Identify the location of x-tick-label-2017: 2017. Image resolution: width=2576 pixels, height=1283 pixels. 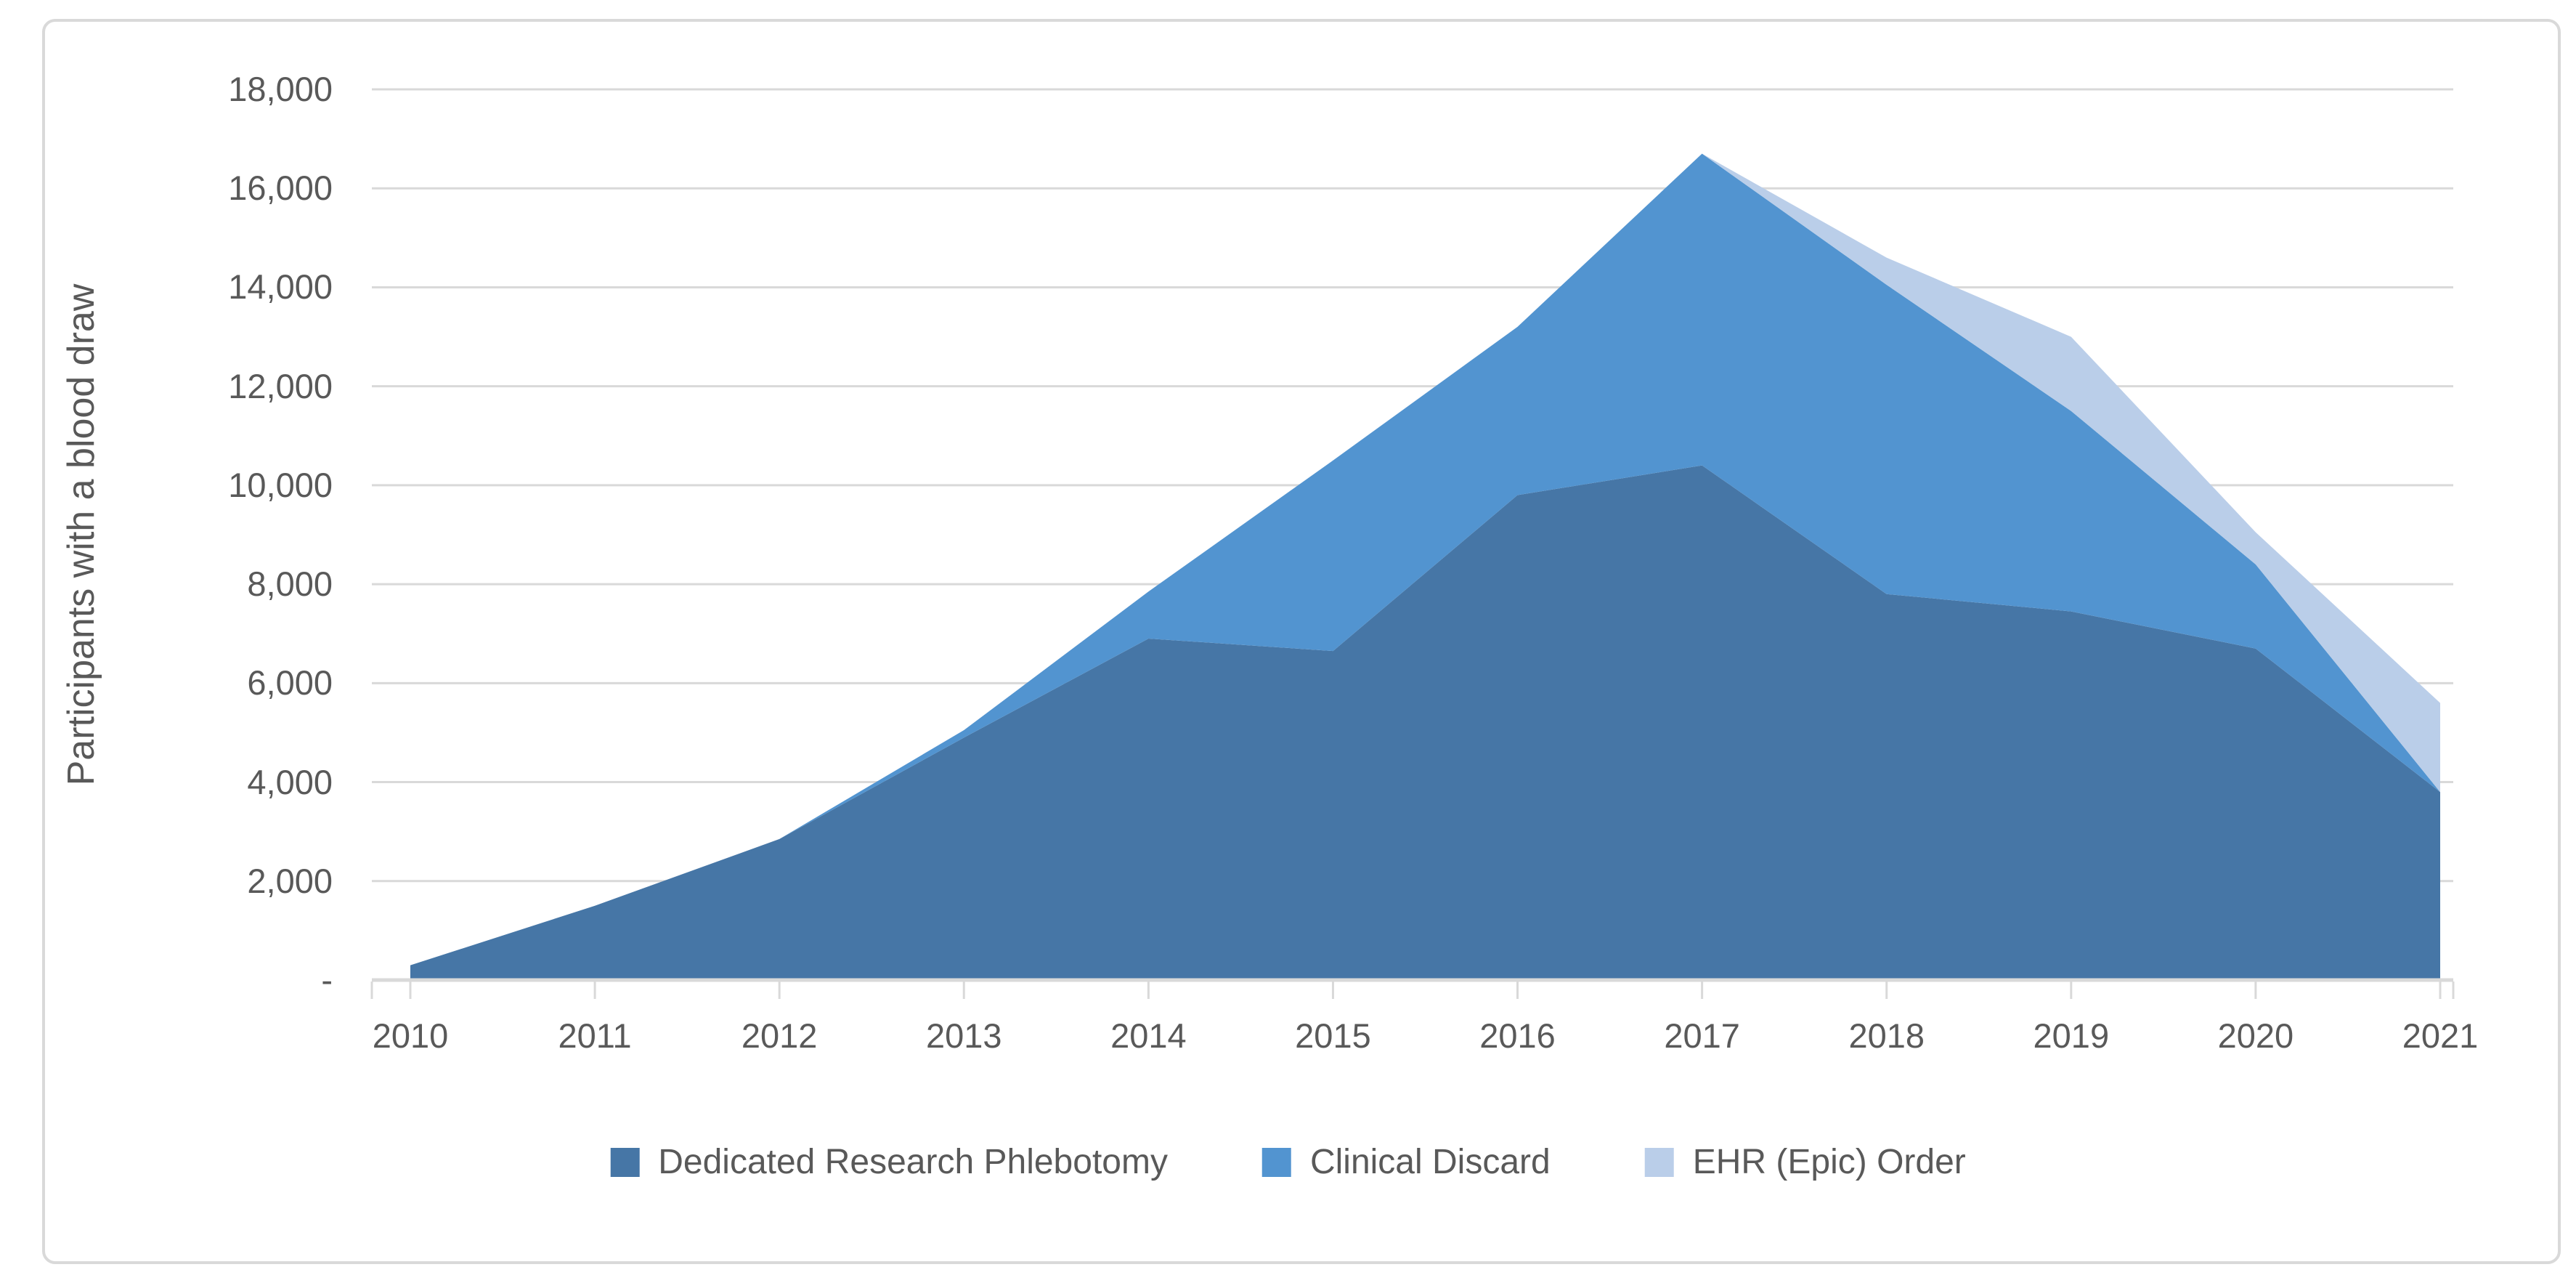
(1702, 1035).